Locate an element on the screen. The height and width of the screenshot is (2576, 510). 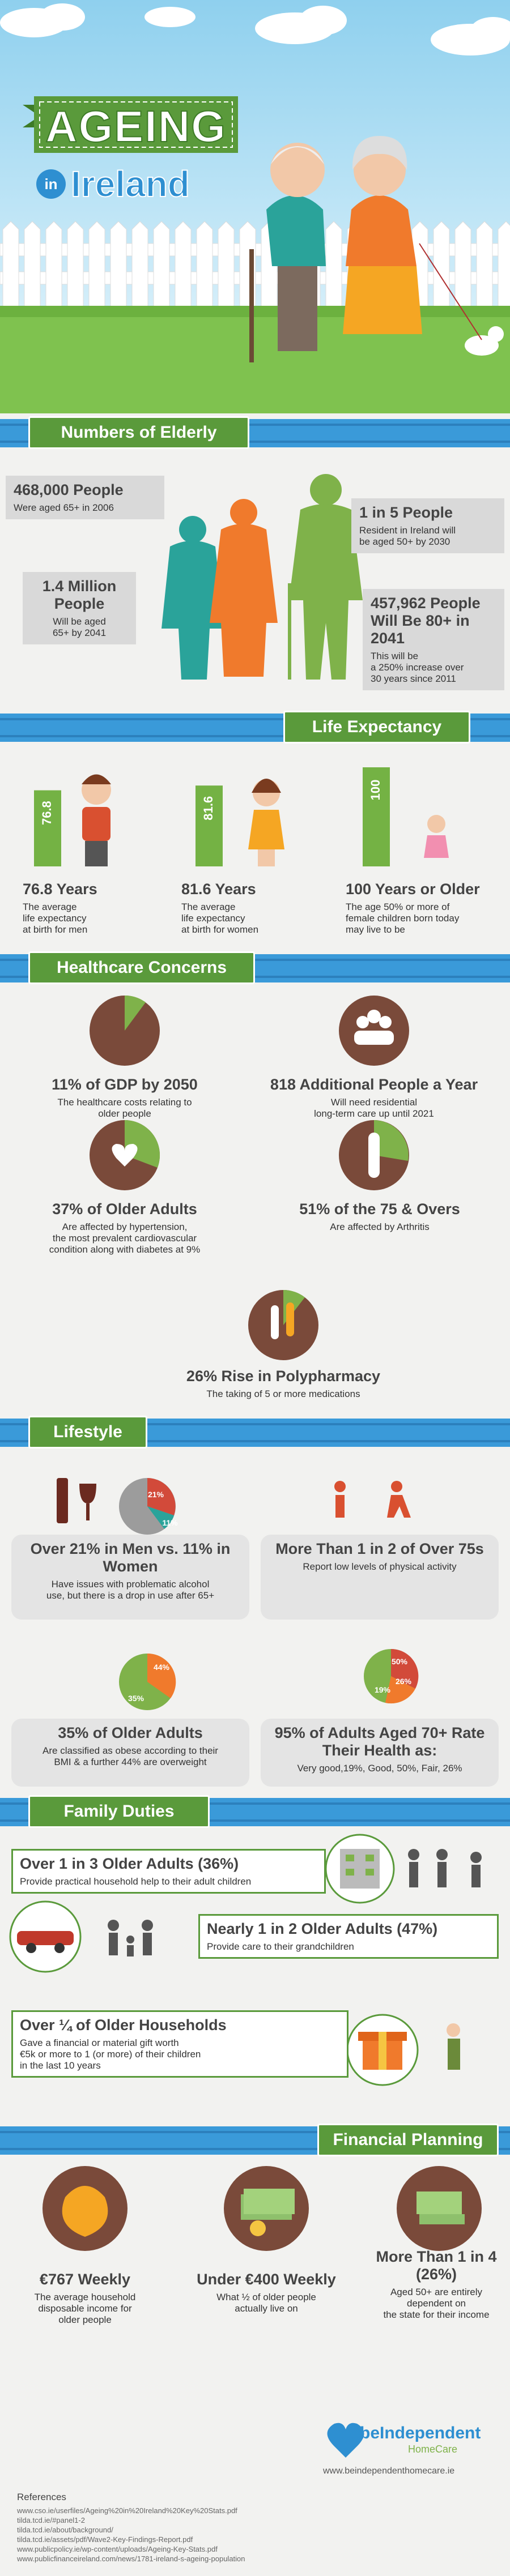
text-line: the most prevalent cardiovascular is located at coordinates (124, 1239).